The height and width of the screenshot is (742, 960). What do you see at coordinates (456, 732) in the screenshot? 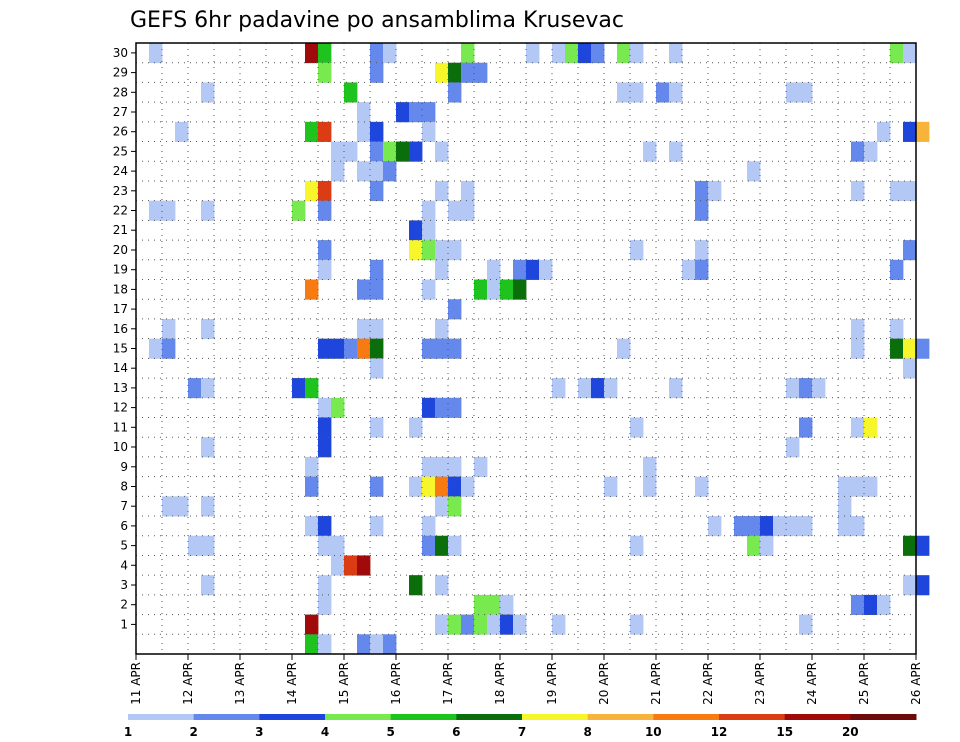
I see `legend-label: 6` at bounding box center [456, 732].